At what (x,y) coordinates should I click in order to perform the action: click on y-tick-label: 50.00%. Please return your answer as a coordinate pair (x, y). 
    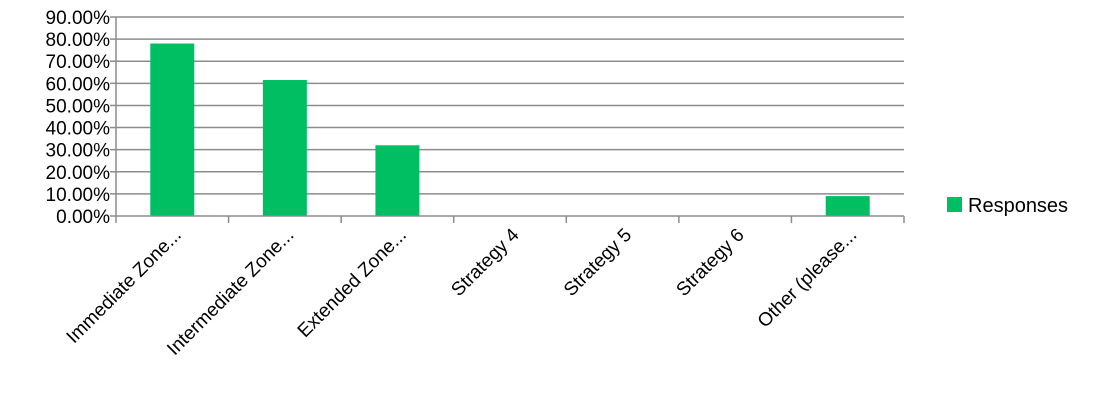
    Looking at the image, I should click on (78, 106).